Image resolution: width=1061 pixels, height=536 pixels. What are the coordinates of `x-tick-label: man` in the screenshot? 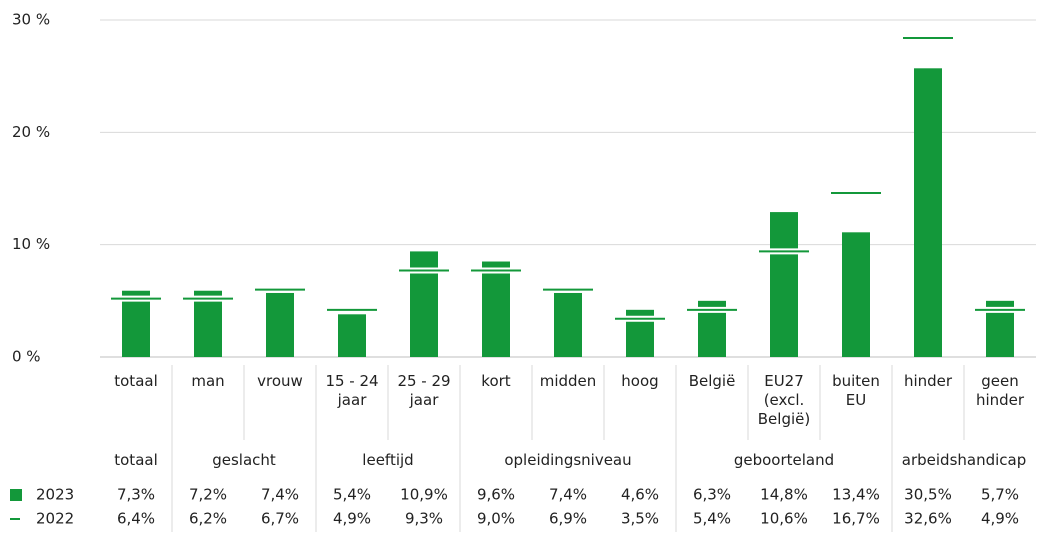 It's located at (208, 381).